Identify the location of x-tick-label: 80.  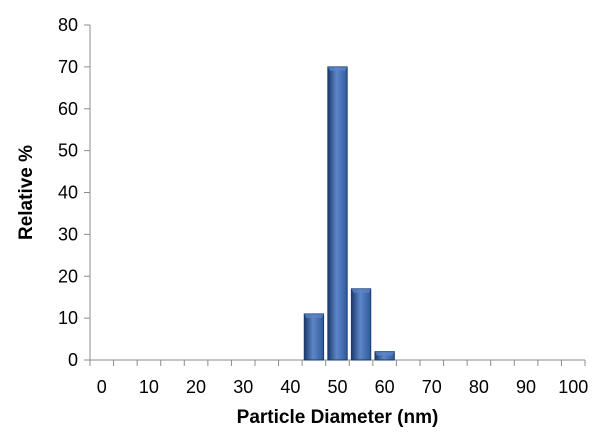
(479, 387).